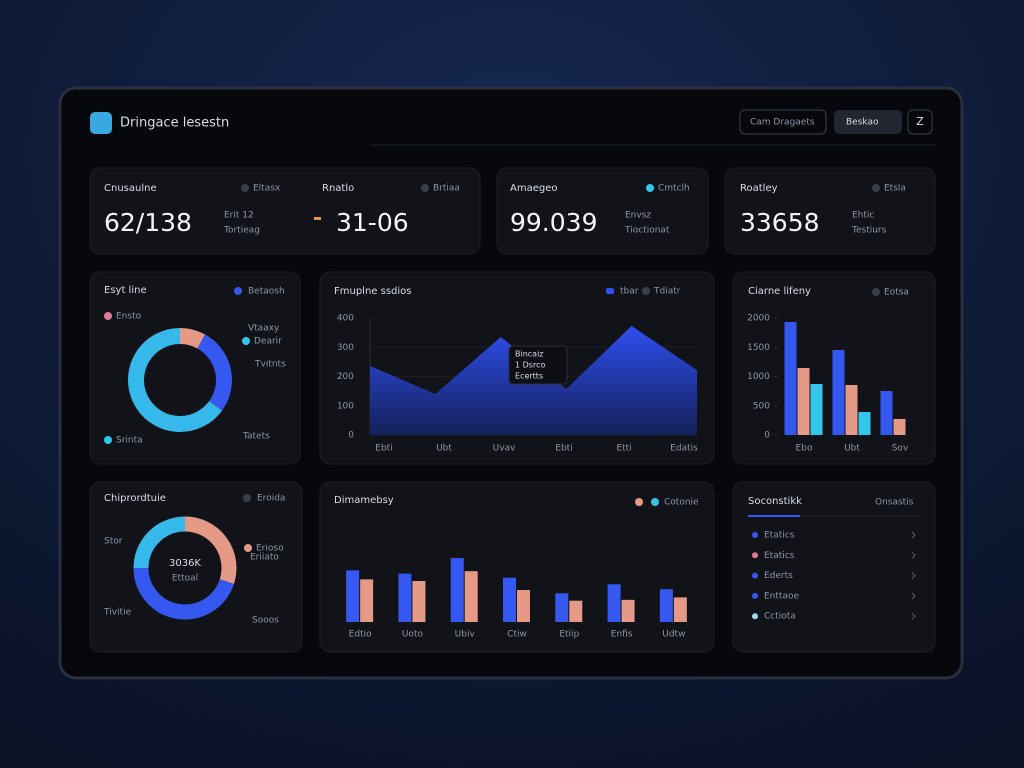 The width and height of the screenshot is (1024, 768). Describe the element at coordinates (622, 635) in the screenshot. I see `label: Enfis` at that location.